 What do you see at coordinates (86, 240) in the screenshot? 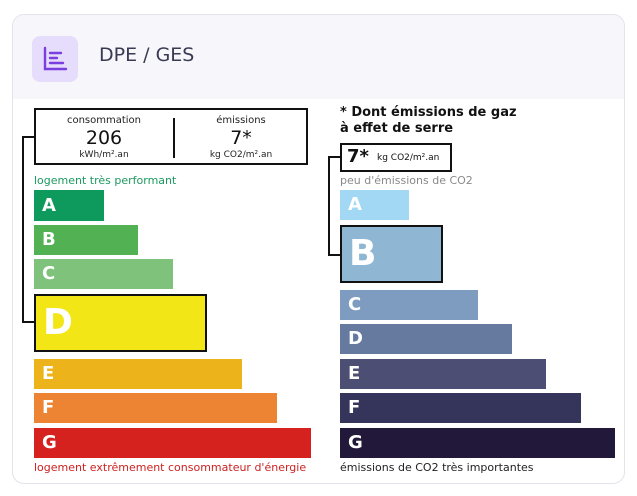
I see `dpe-class-b: B` at bounding box center [86, 240].